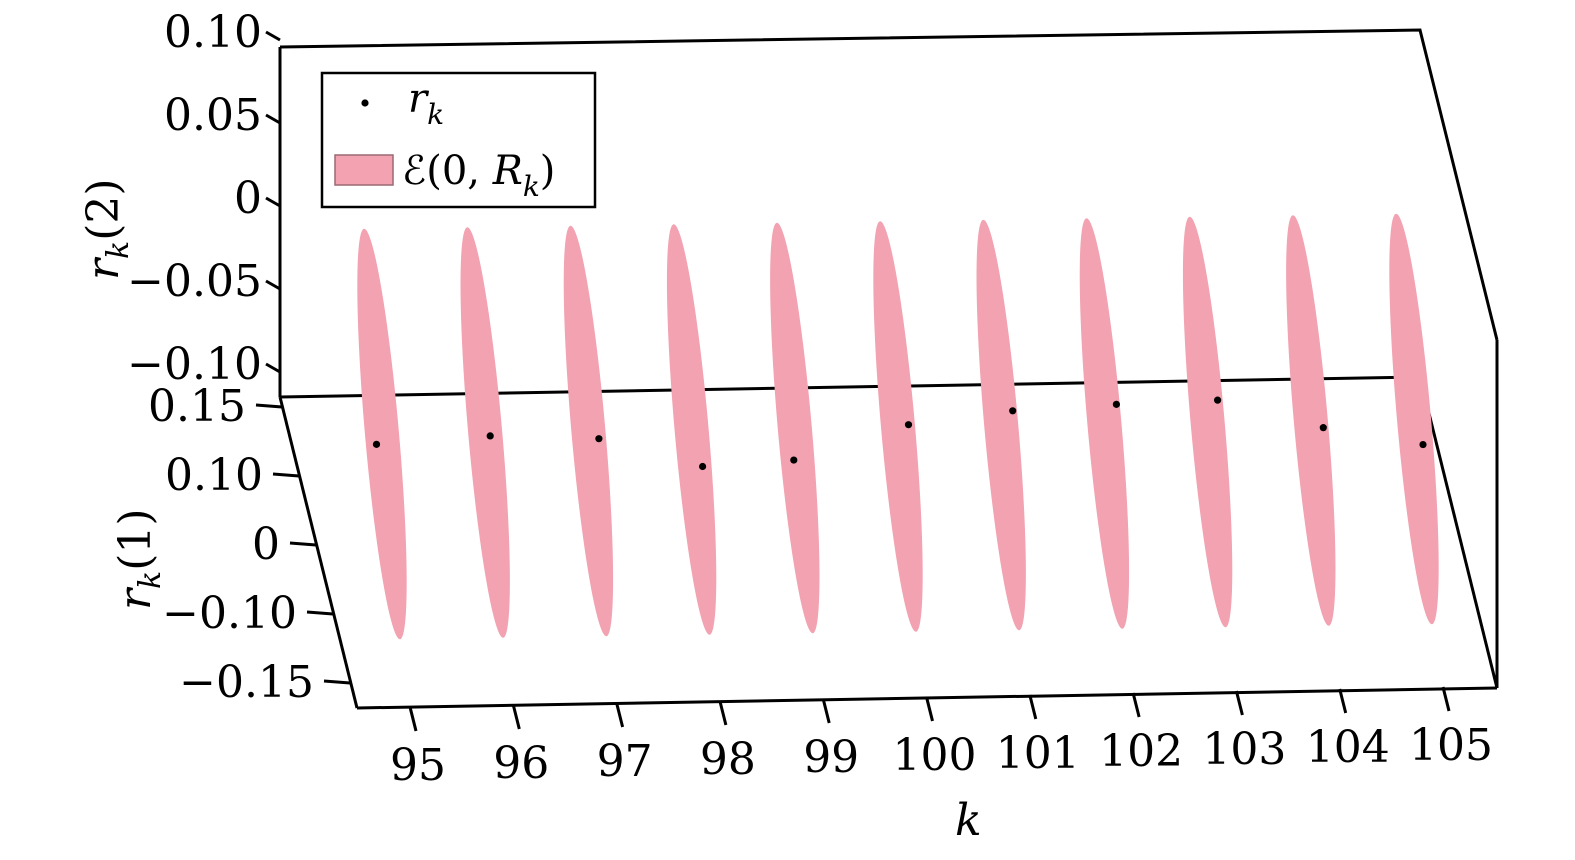  I want to click on data-point-k104, so click(1323, 428).